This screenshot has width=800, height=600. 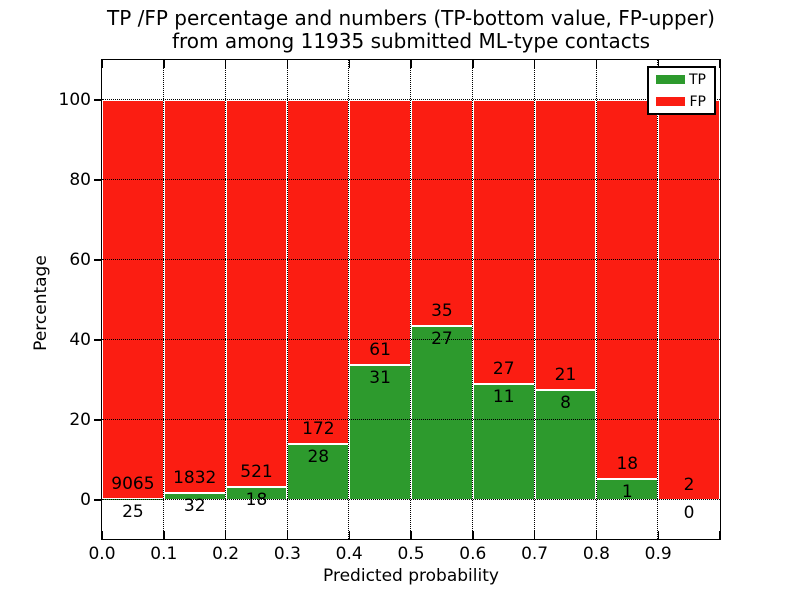 I want to click on tp-count-label: 28, so click(x=318, y=457).